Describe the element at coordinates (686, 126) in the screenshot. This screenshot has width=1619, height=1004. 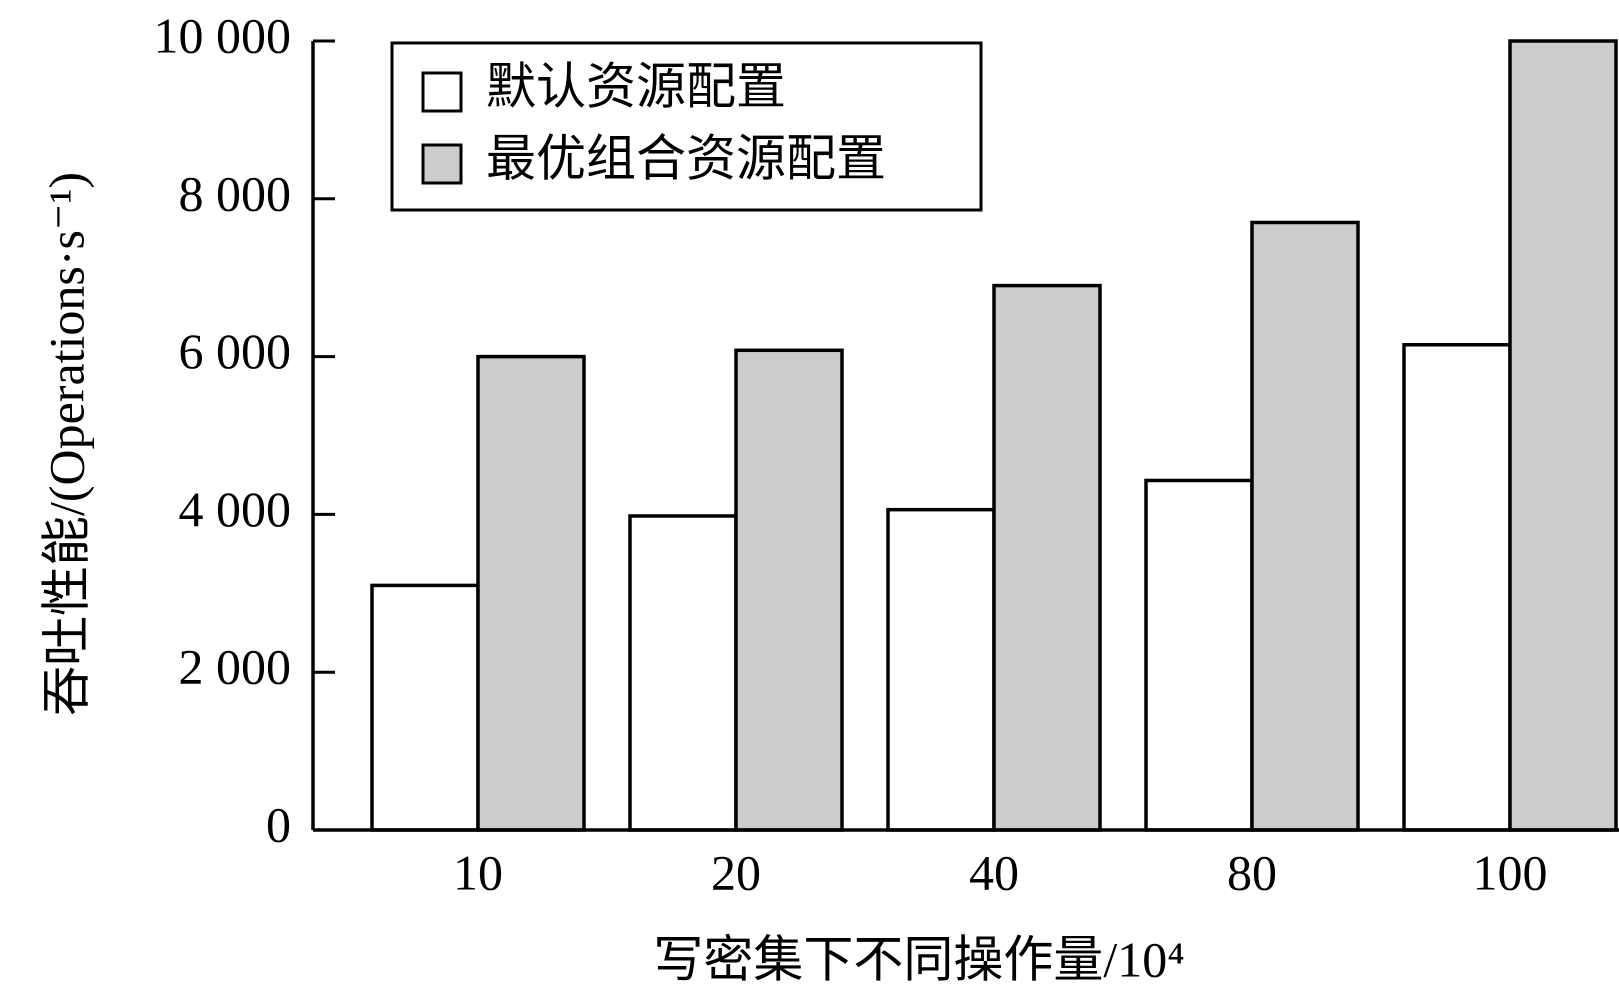
I see `legend-box` at that location.